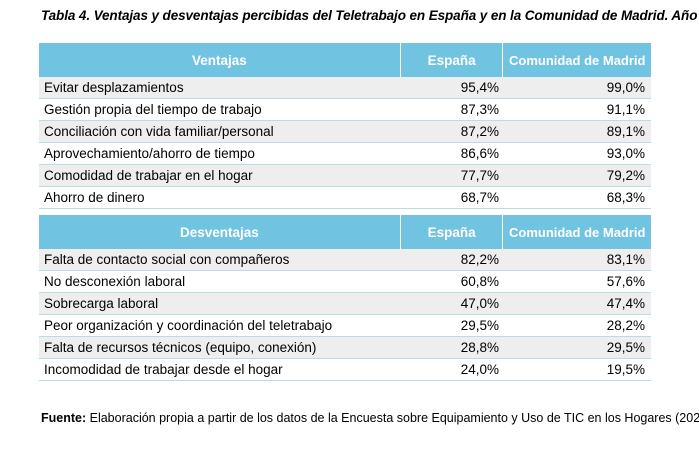 The width and height of the screenshot is (699, 453). Describe the element at coordinates (167, 259) in the screenshot. I see `row-label: Falta de contacto social con compañeros` at that location.